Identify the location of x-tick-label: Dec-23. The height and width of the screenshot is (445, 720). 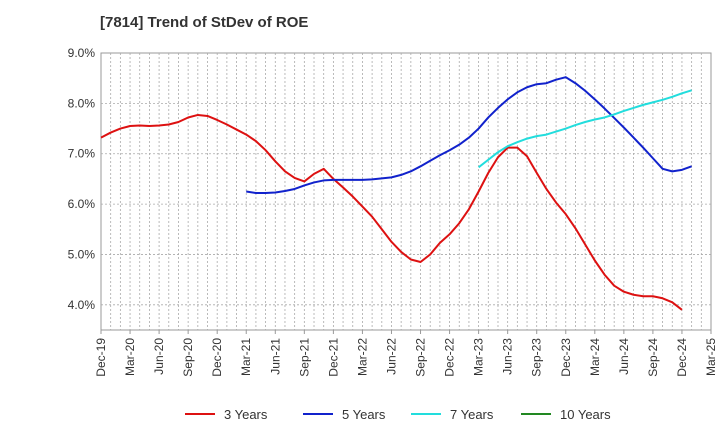
(566, 357).